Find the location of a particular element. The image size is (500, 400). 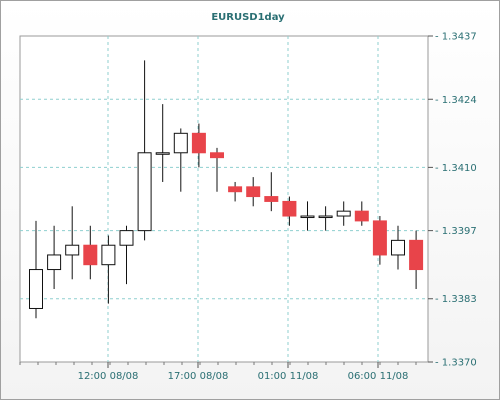

y-tick-label: - 1.3410 is located at coordinates (456, 168).